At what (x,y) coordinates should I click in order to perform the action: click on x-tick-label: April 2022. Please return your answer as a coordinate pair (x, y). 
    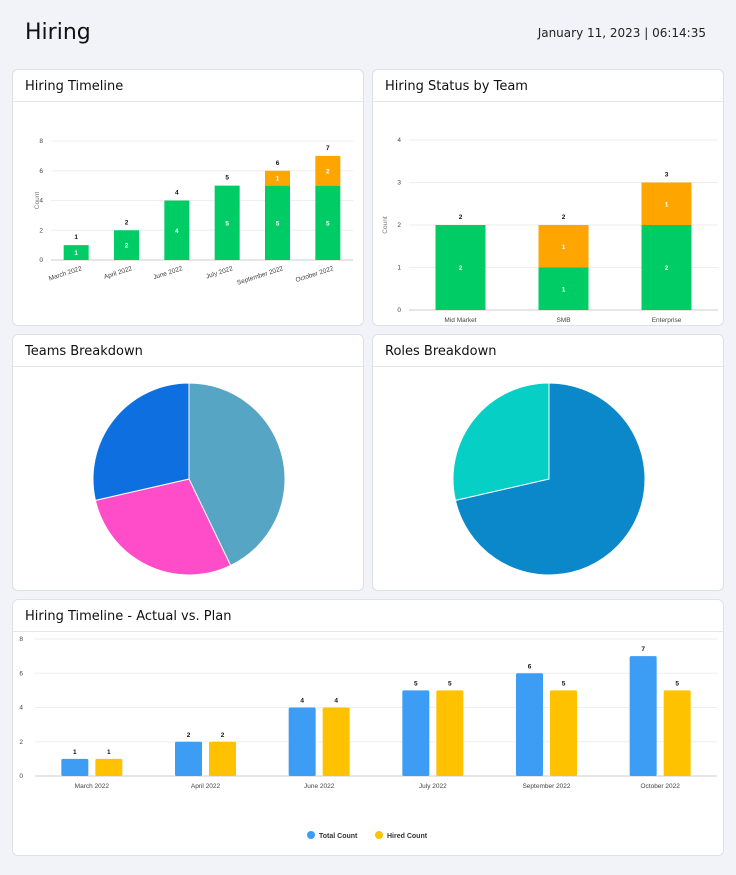
    Looking at the image, I should click on (118, 273).